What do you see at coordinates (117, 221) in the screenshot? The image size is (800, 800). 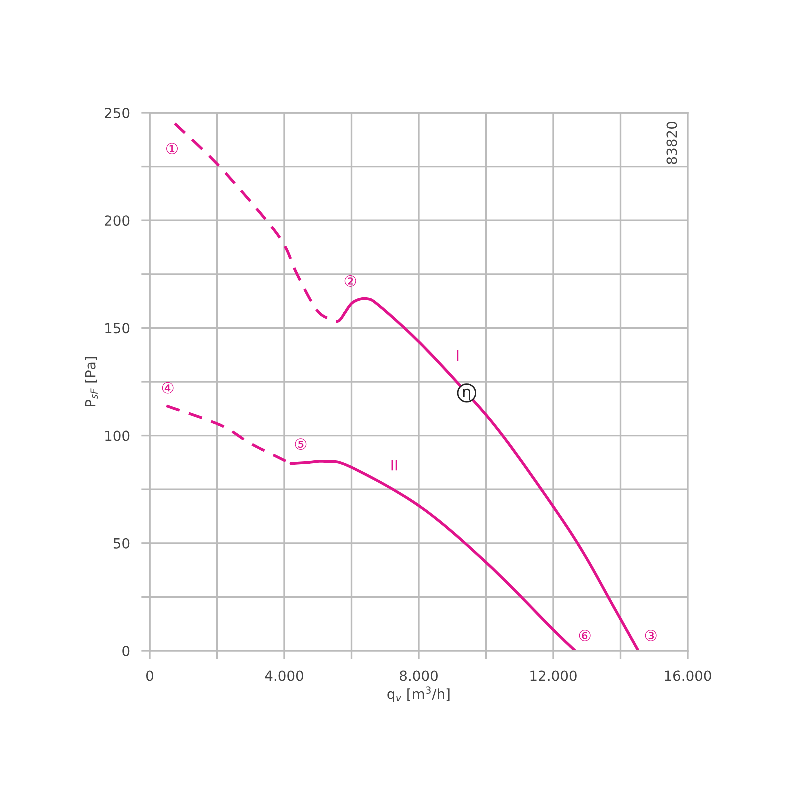 I see `y-tick-label: 200` at bounding box center [117, 221].